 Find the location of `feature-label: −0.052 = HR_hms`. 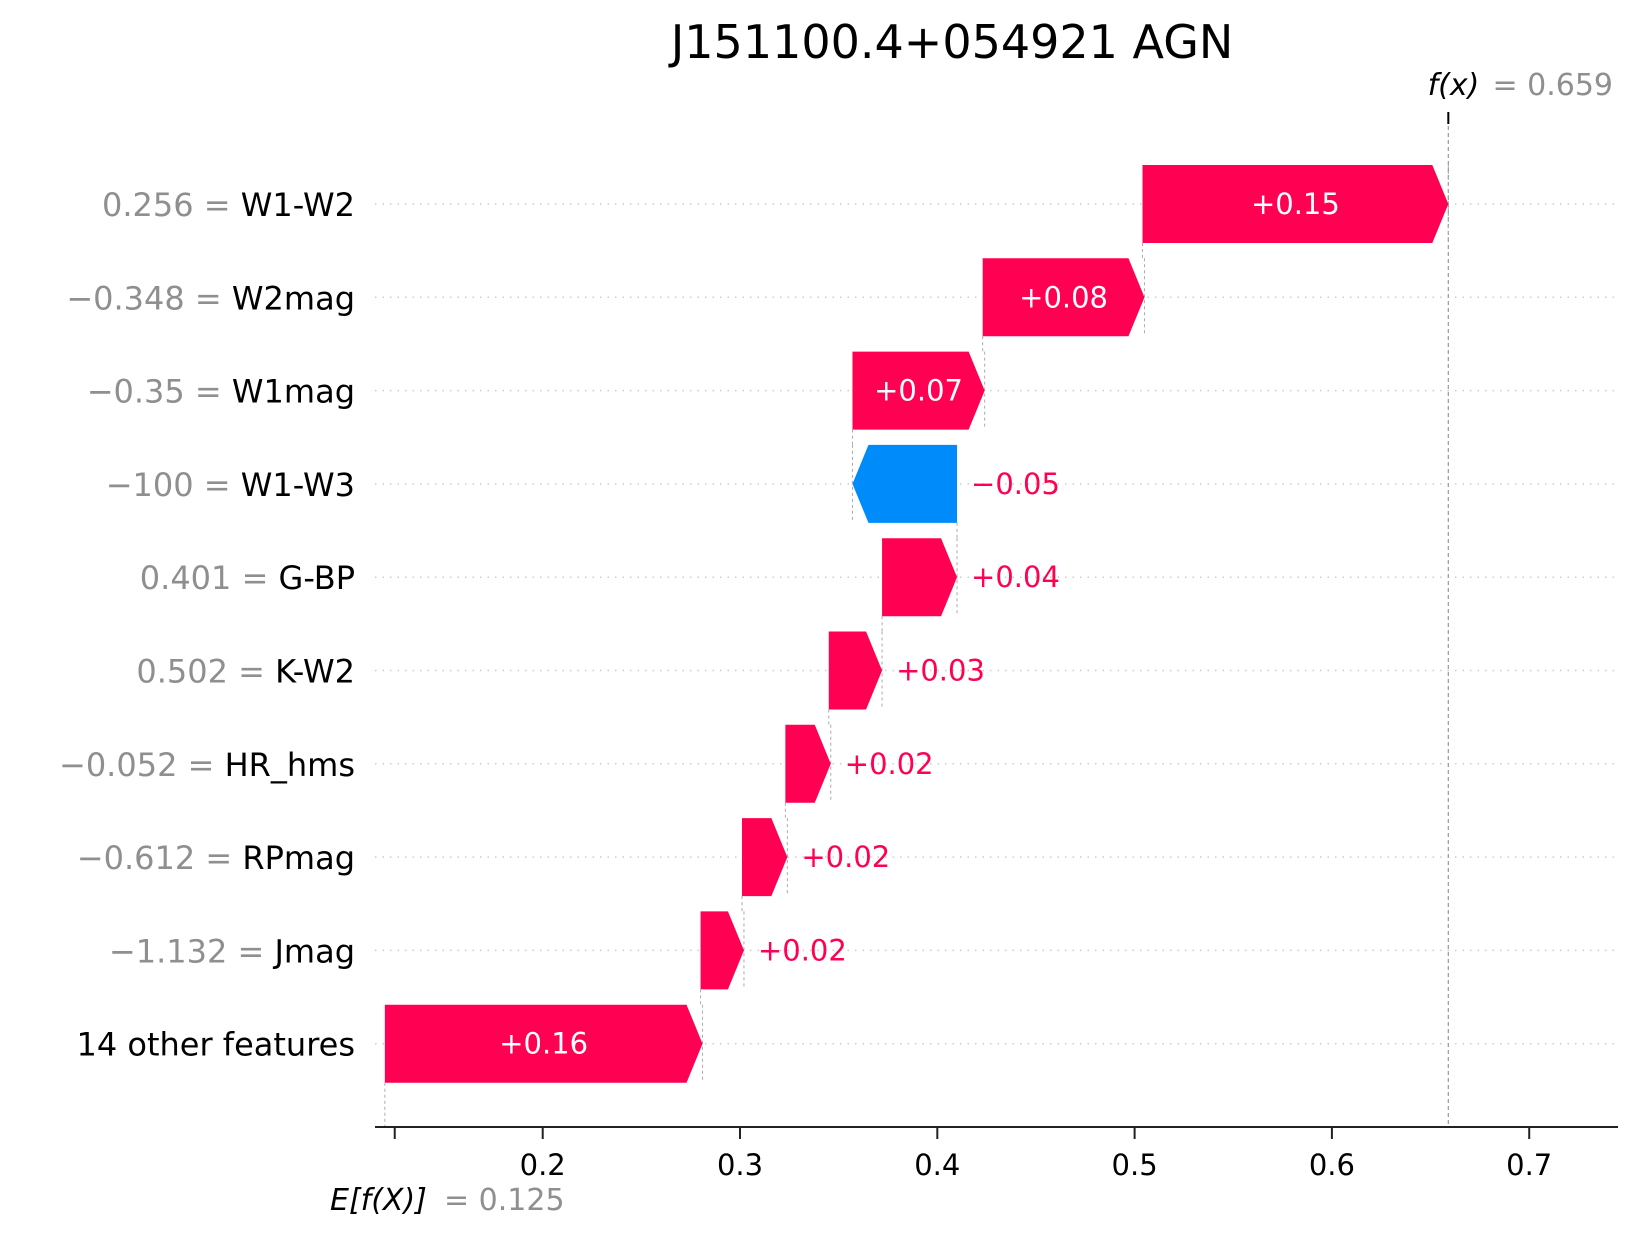

feature-label: −0.052 = HR_hms is located at coordinates (207, 765).